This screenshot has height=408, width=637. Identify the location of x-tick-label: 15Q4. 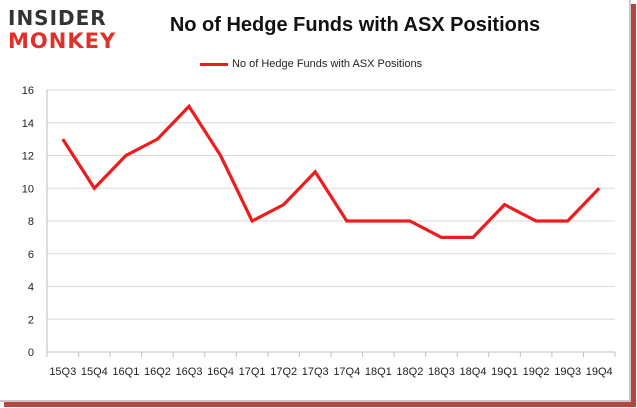
(94, 372).